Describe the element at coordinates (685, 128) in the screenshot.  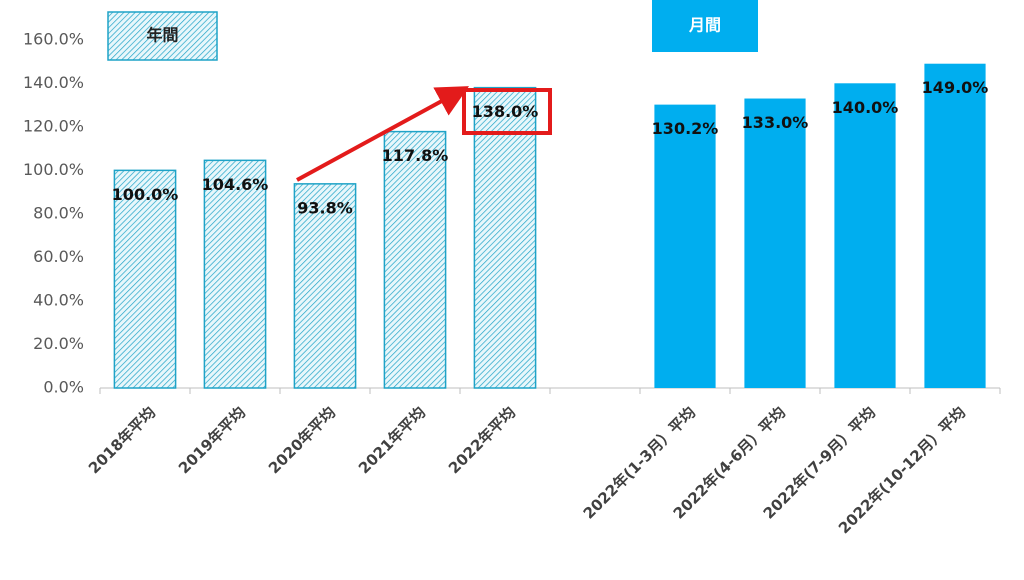
I see `value-label: 130.2%` at that location.